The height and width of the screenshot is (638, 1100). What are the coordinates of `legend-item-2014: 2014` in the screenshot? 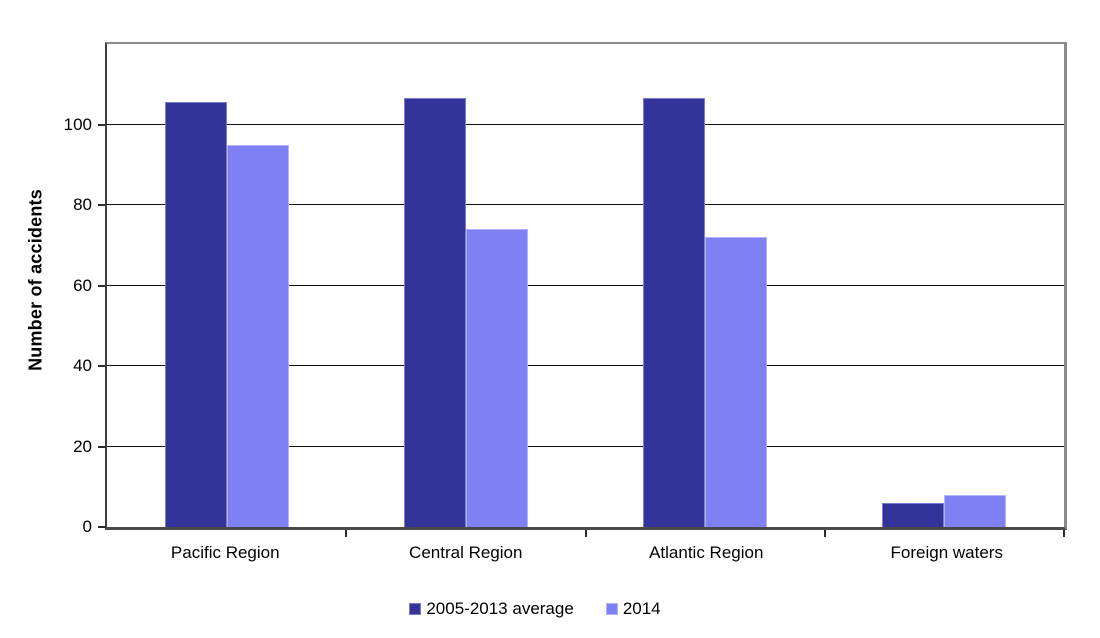 It's located at (633, 609).